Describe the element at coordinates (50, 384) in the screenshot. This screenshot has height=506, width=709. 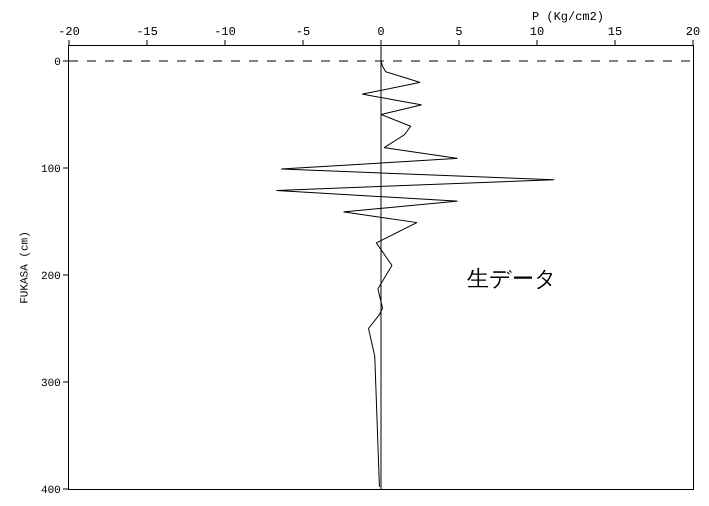
I see `y-tick-label: 300` at that location.